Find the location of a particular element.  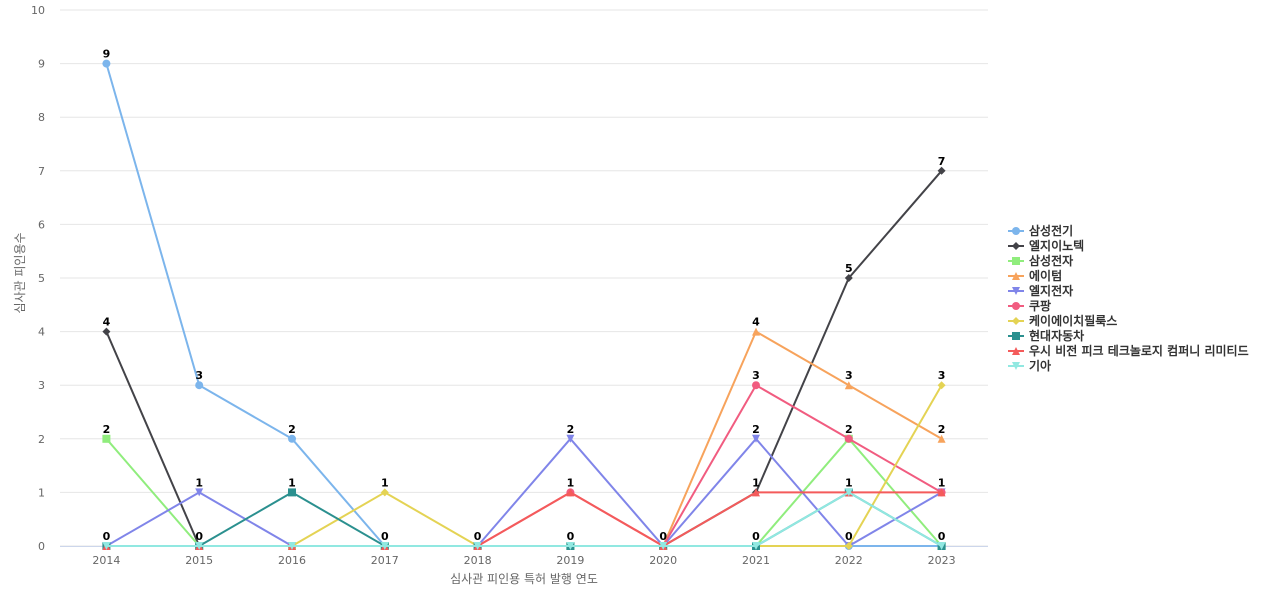

x-tick-label: 2020 is located at coordinates (663, 560).